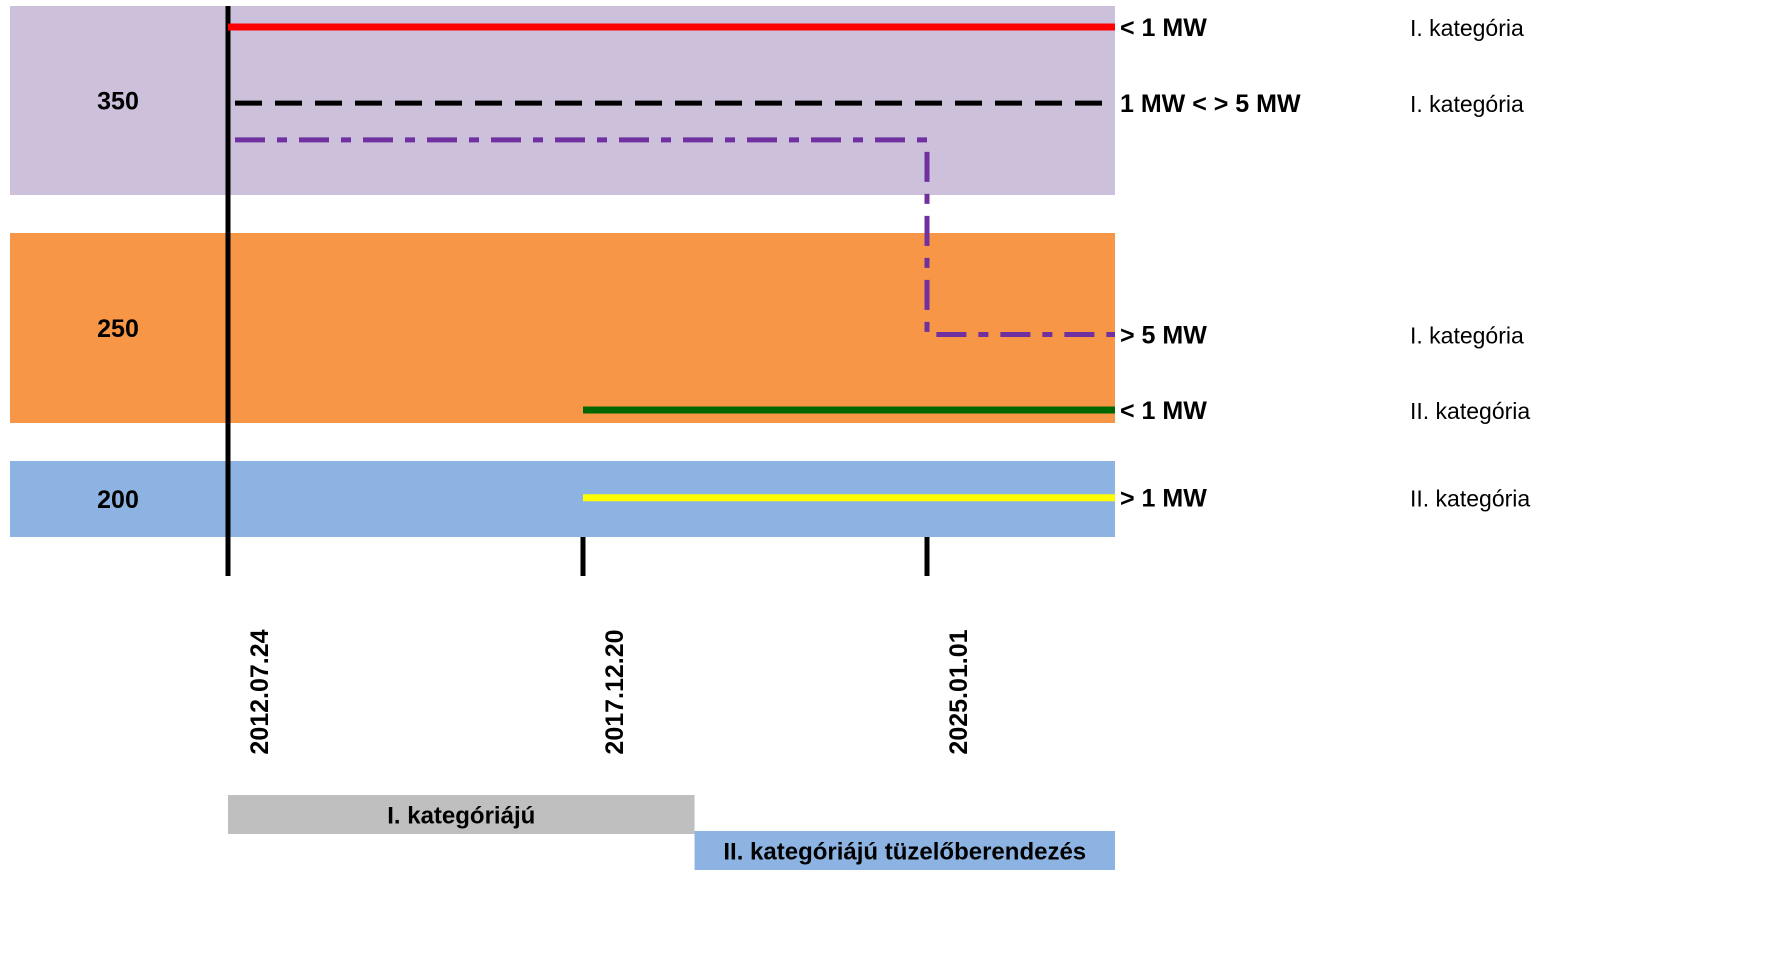 The height and width of the screenshot is (976, 1765). What do you see at coordinates (1163, 28) in the screenshot?
I see `series-label-0: < 1 MW` at bounding box center [1163, 28].